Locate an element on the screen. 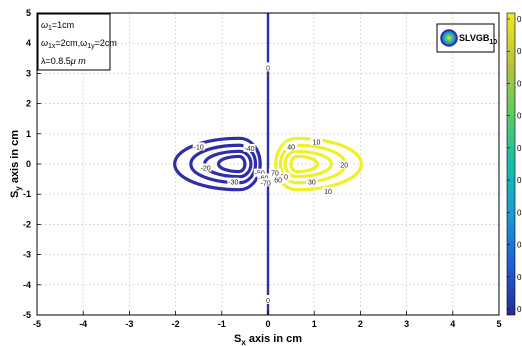 This screenshot has height=346, width=522. colorbar: 0 0 0 0 0 0 0 0 0 0 is located at coordinates (514, 164).